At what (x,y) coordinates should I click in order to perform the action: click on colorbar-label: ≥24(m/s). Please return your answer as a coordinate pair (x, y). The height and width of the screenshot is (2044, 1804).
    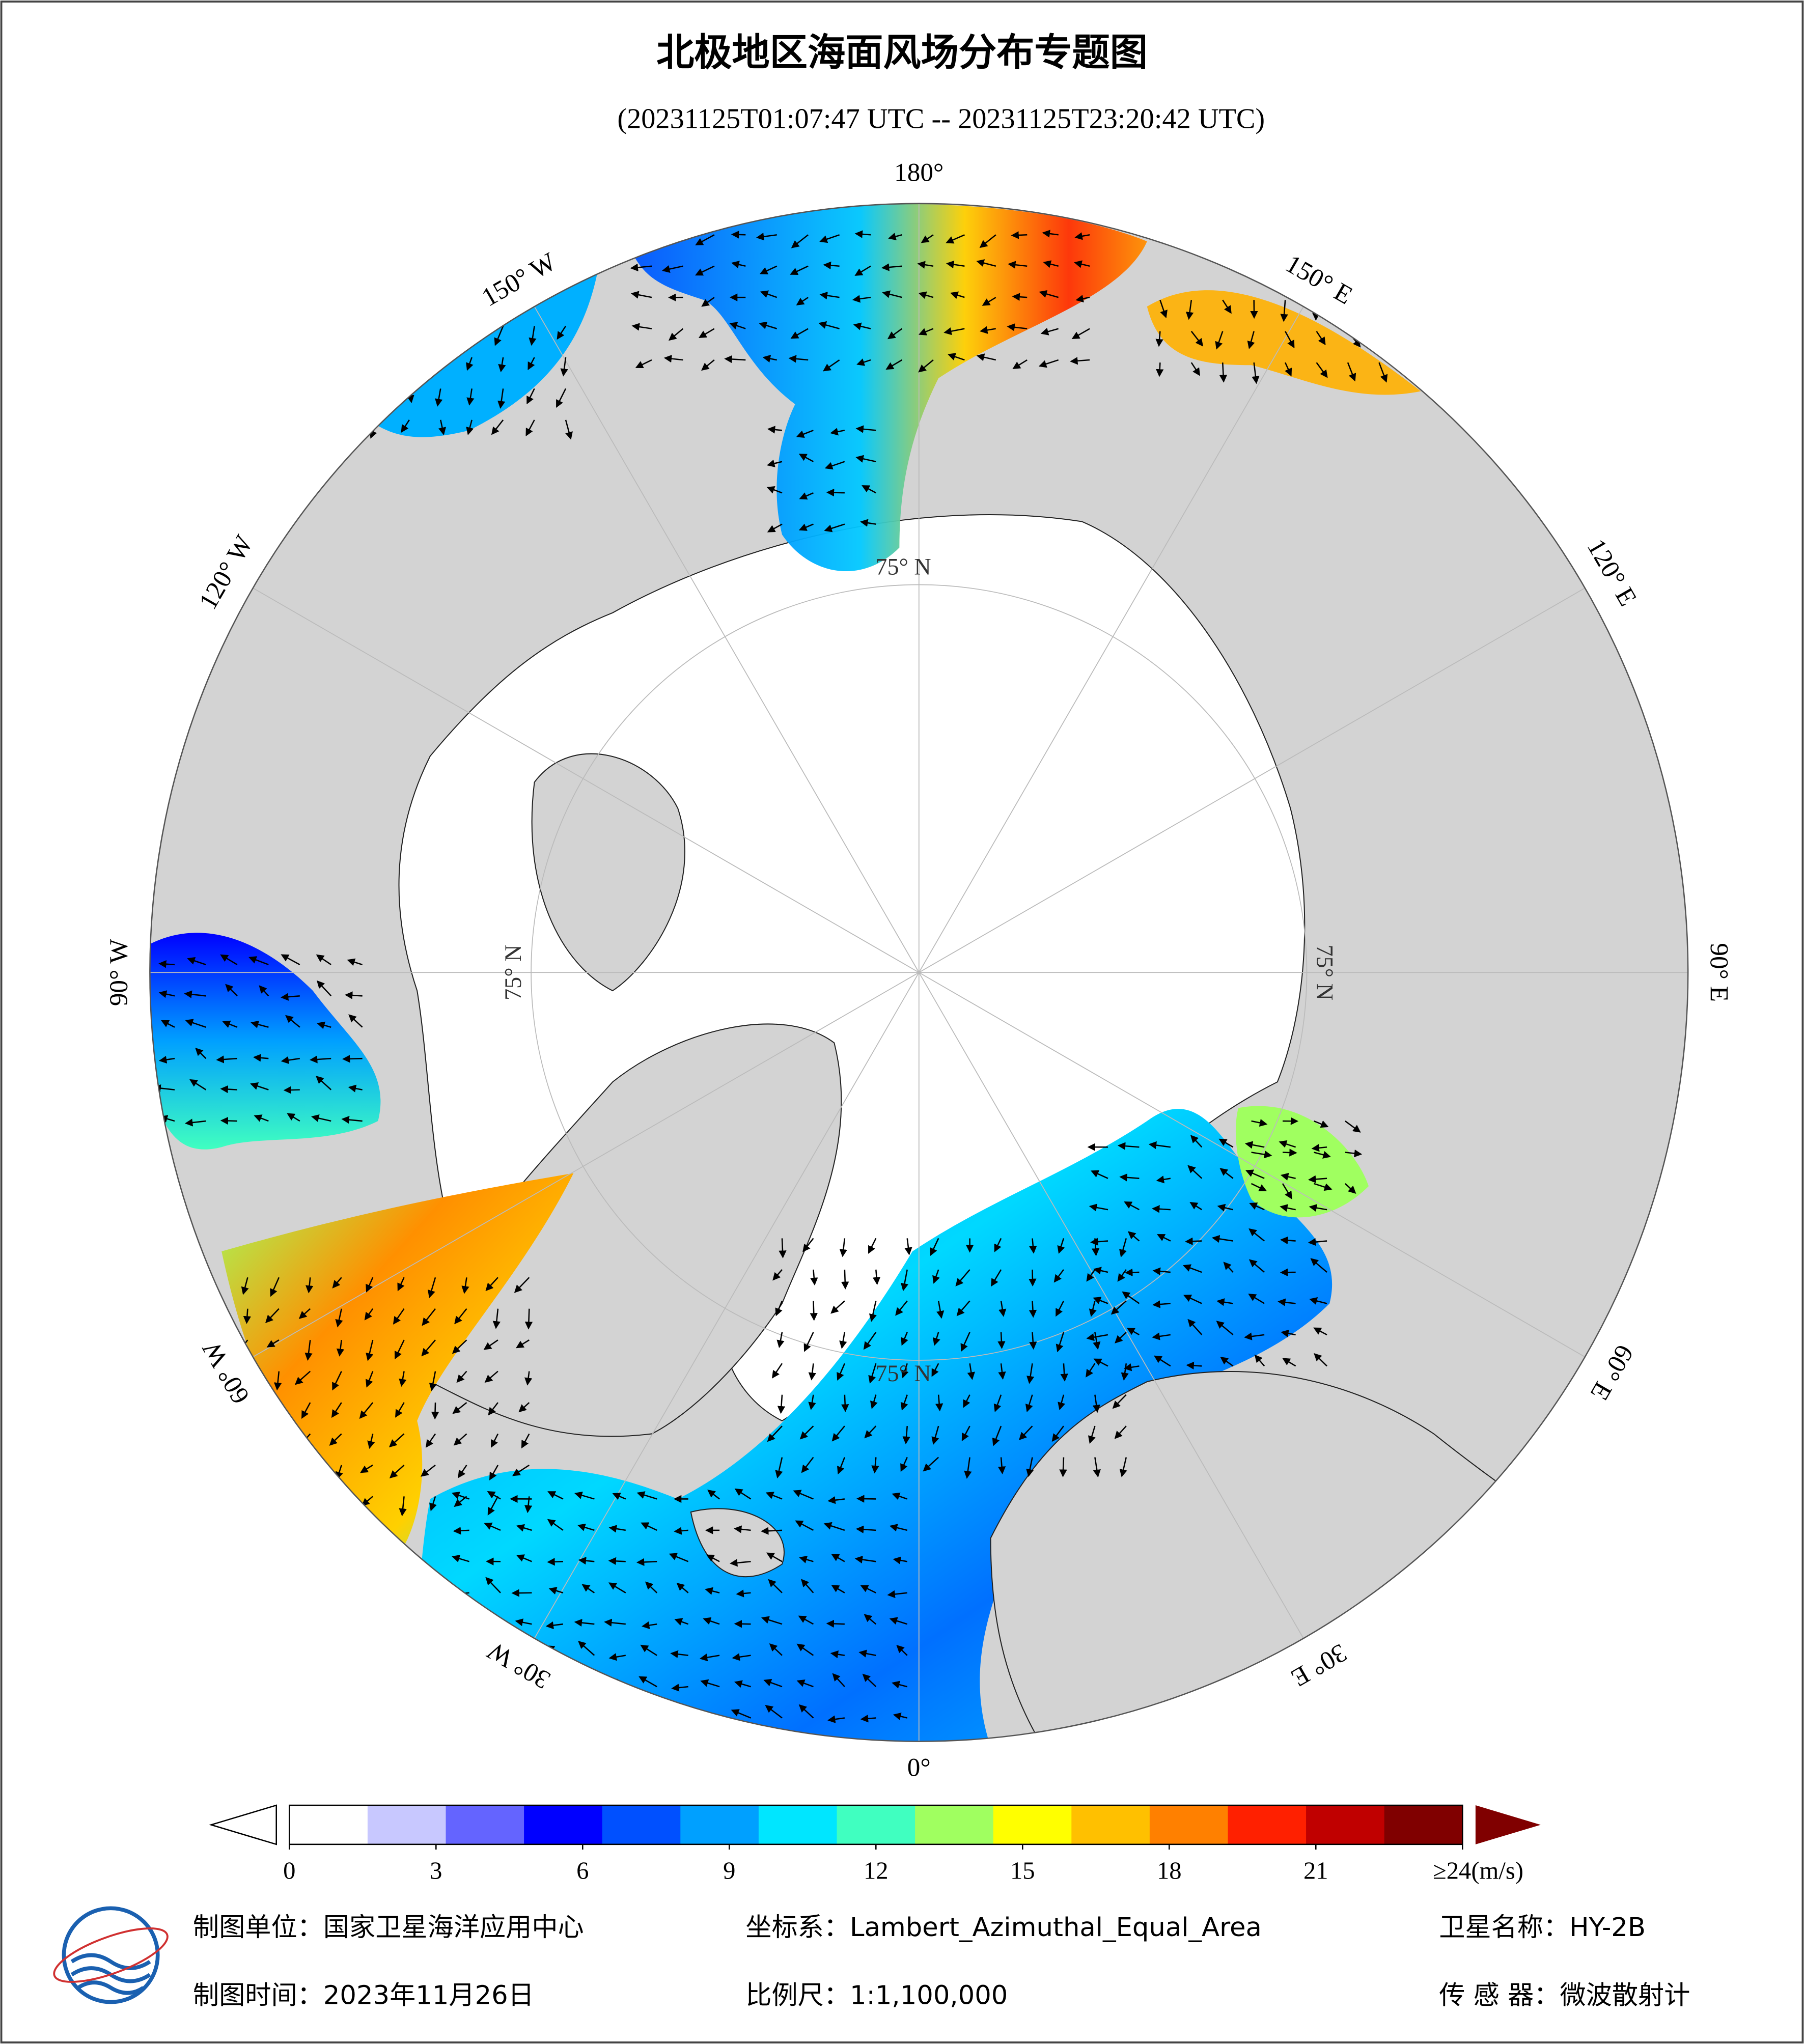
    Looking at the image, I should click on (1478, 1870).